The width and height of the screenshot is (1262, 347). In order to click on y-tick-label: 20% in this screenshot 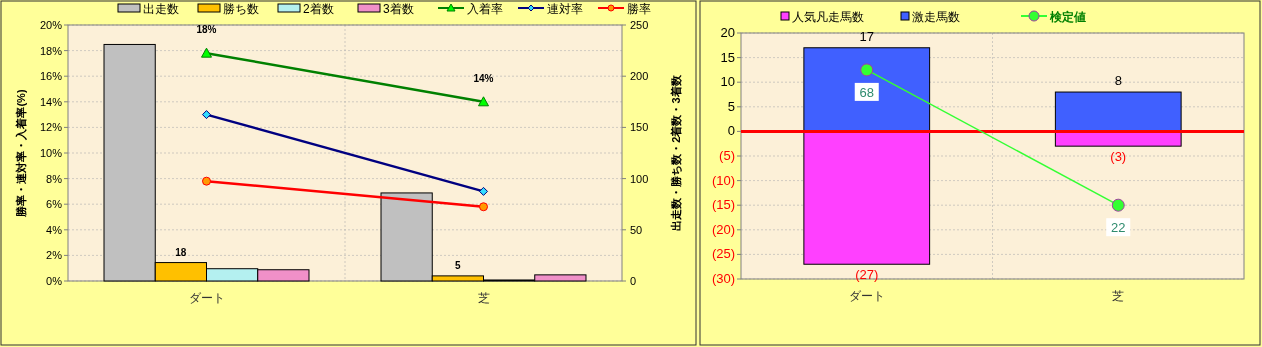, I will do `click(51, 25)`.